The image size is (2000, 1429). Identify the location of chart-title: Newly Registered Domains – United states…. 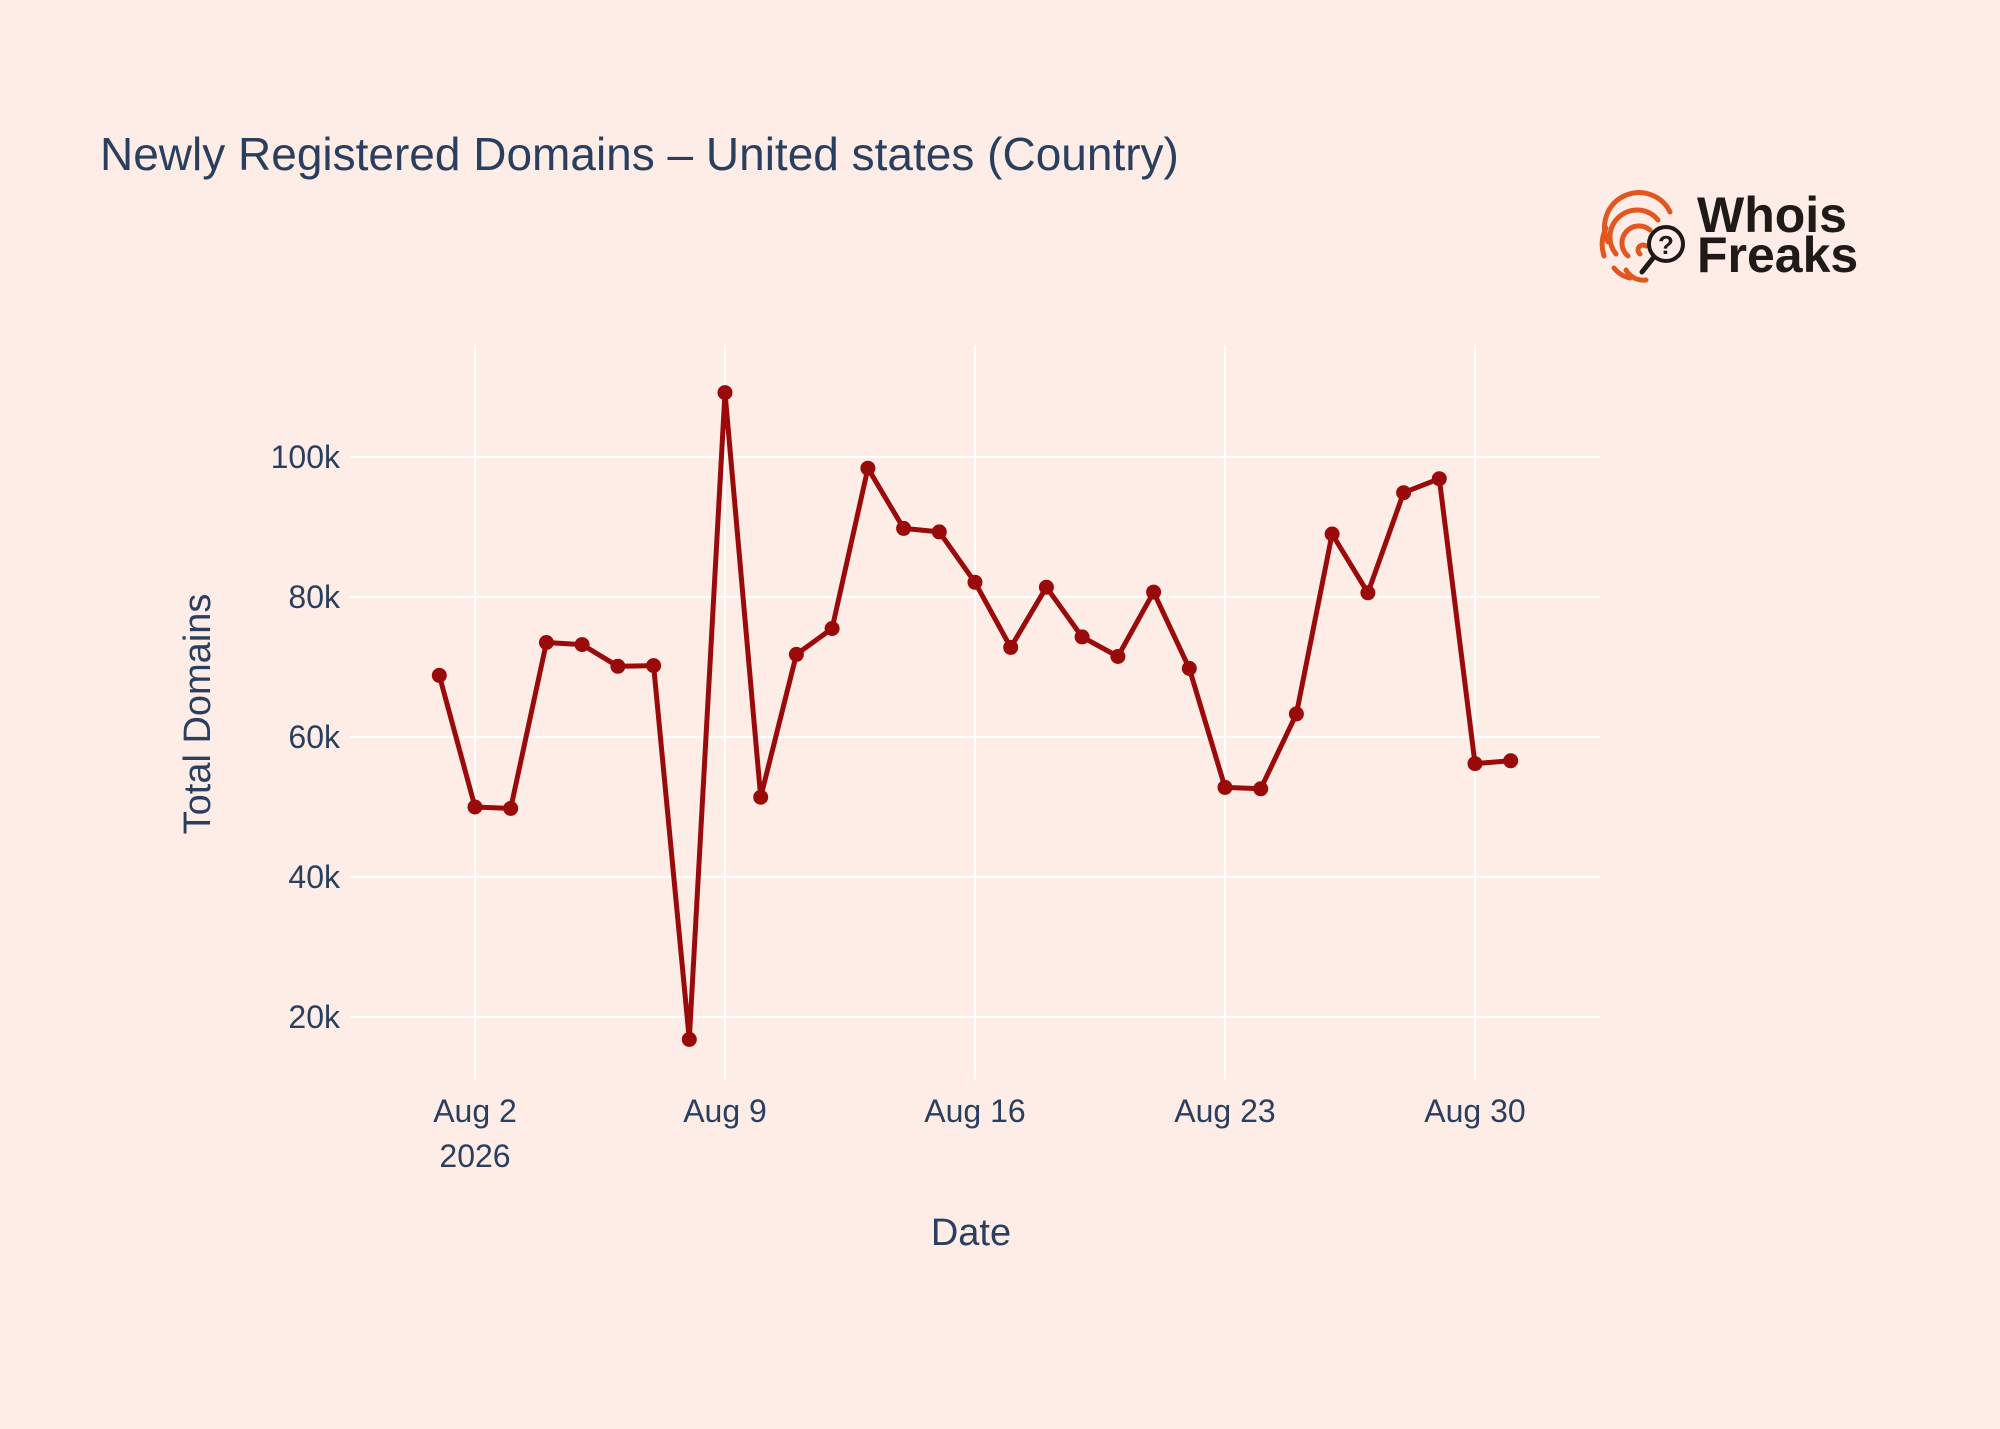
(639, 154).